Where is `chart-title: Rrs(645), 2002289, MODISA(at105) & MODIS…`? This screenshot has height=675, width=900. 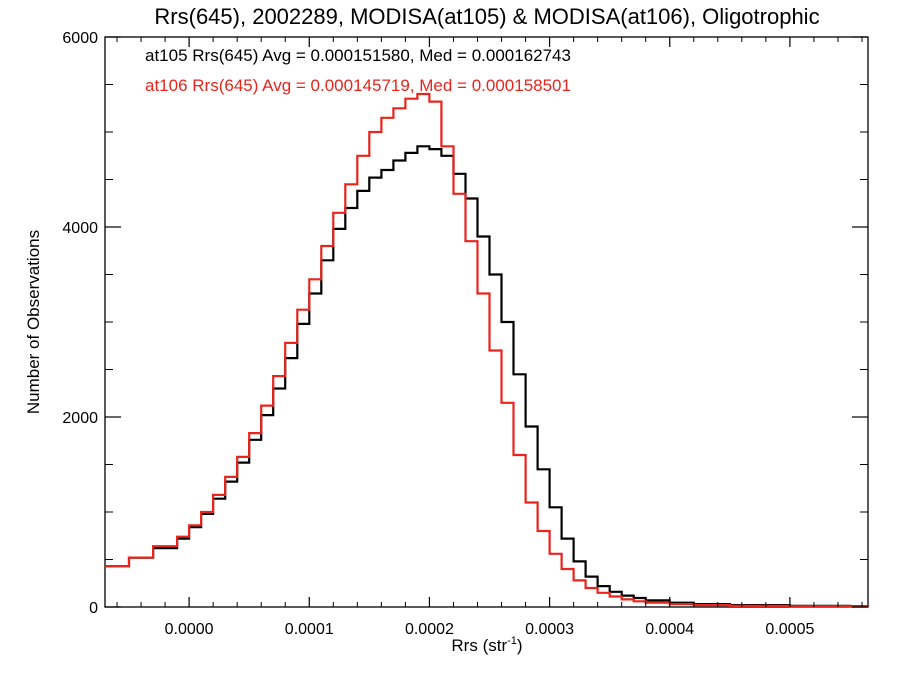 chart-title: Rrs(645), 2002289, MODISA(at105) & MODIS… is located at coordinates (486, 16).